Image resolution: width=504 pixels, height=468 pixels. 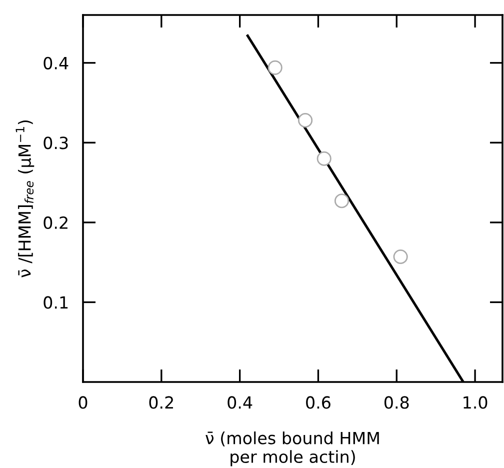 I want to click on y-tick-label: 0.3, so click(x=56, y=143).